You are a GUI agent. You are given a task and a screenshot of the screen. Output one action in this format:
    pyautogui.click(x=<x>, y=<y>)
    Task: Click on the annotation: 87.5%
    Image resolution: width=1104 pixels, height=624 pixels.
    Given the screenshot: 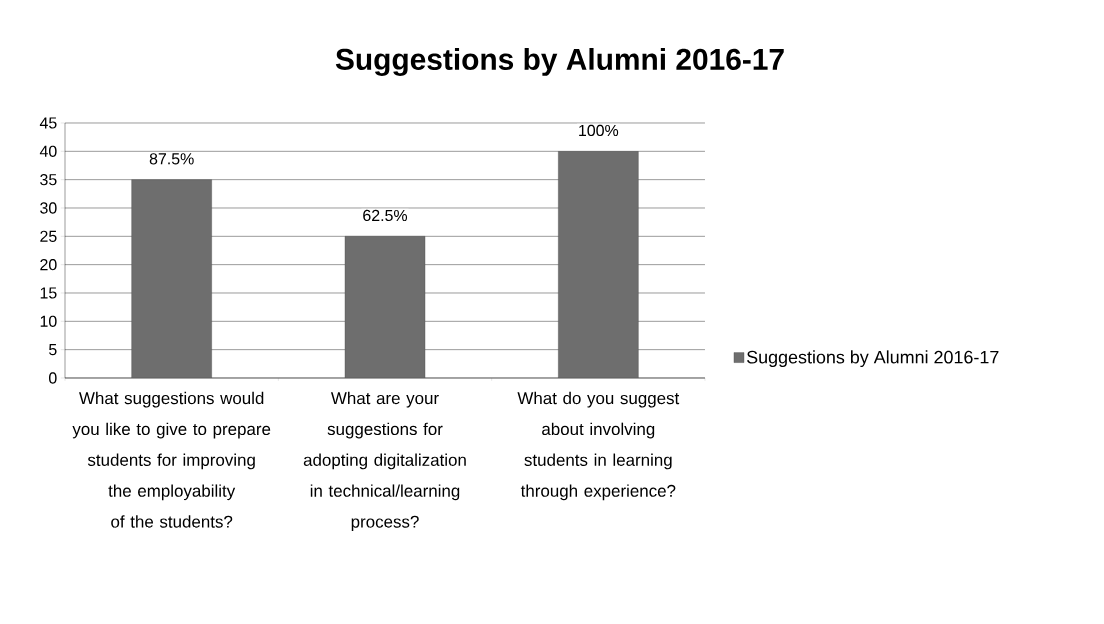 What is the action you would take?
    pyautogui.click(x=171, y=159)
    